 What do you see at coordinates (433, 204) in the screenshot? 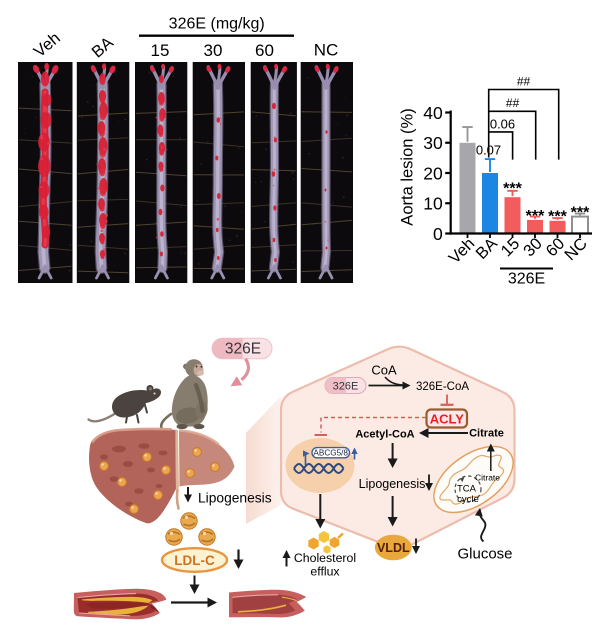
I see `svg-text: 10` at bounding box center [433, 204].